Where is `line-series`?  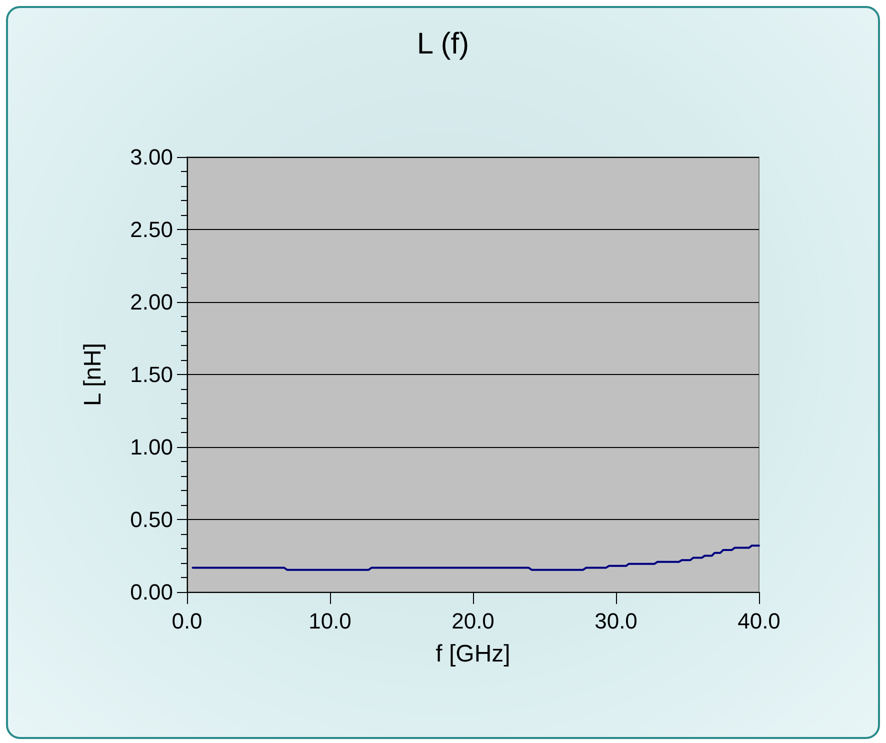 line-series is located at coordinates (476, 557).